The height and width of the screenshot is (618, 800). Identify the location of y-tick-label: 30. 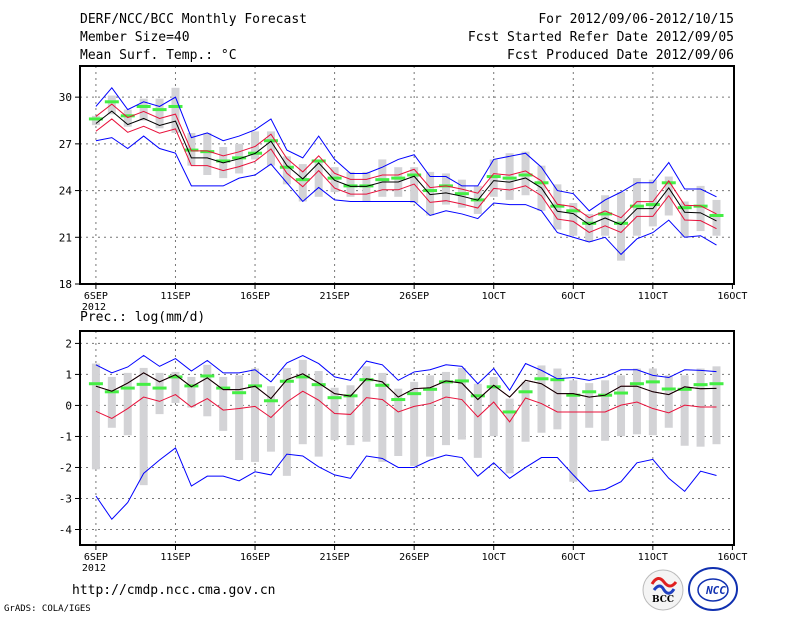
(65, 97).